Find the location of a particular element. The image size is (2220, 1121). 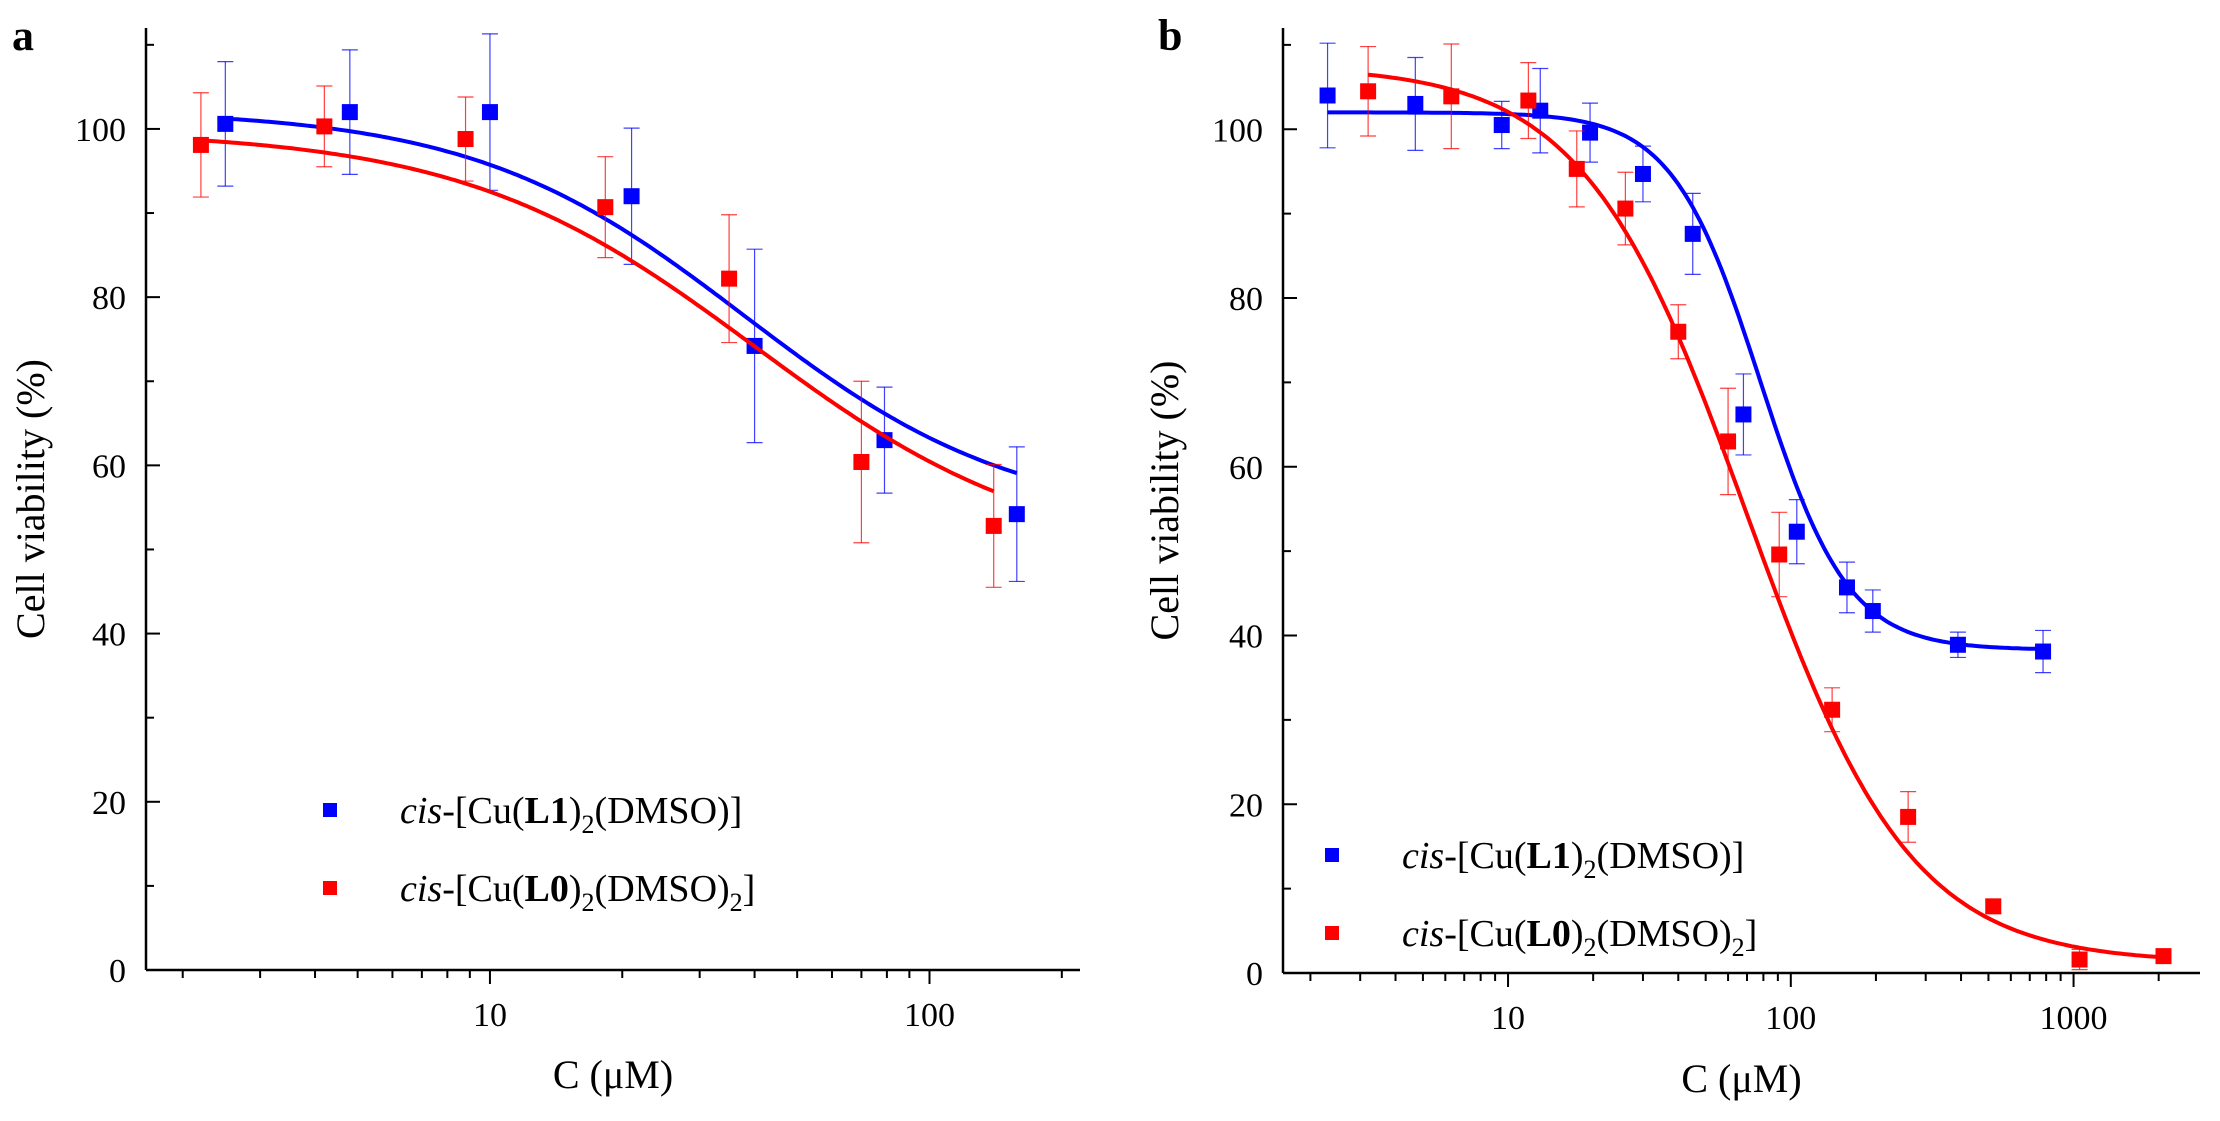

panel-a-y-axis-title: Cell viability (%) is located at coordinates (30, 499).